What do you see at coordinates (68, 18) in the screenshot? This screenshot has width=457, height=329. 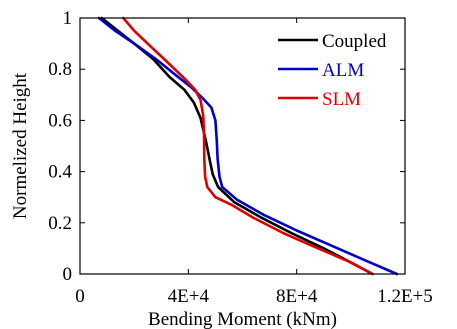 I see `y-tick-label: 1` at bounding box center [68, 18].